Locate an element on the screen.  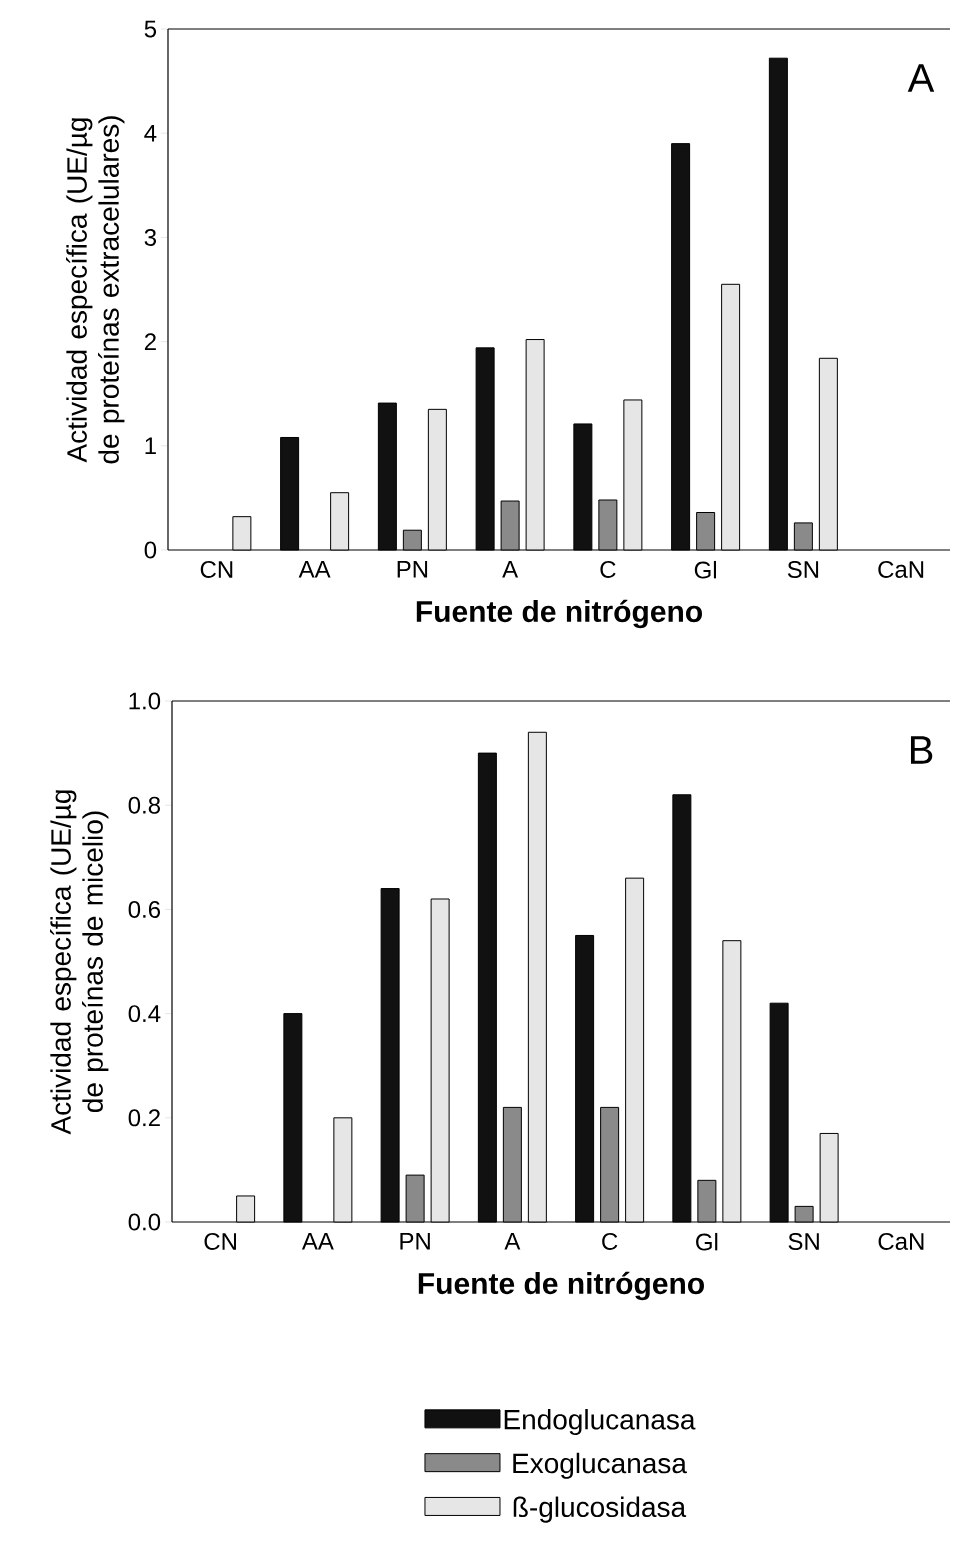
y-tick-label: 1 is located at coordinates (150, 446).